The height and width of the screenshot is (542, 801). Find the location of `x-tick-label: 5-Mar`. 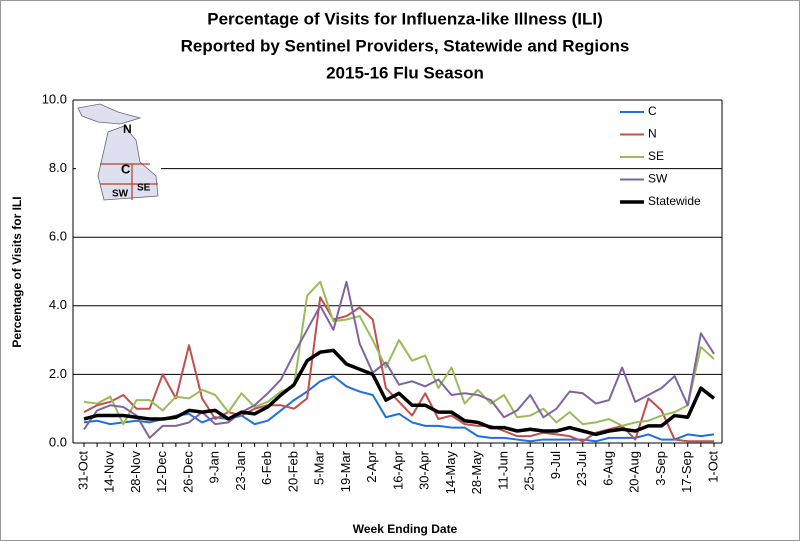

x-tick-label: 5-Mar is located at coordinates (319, 467).